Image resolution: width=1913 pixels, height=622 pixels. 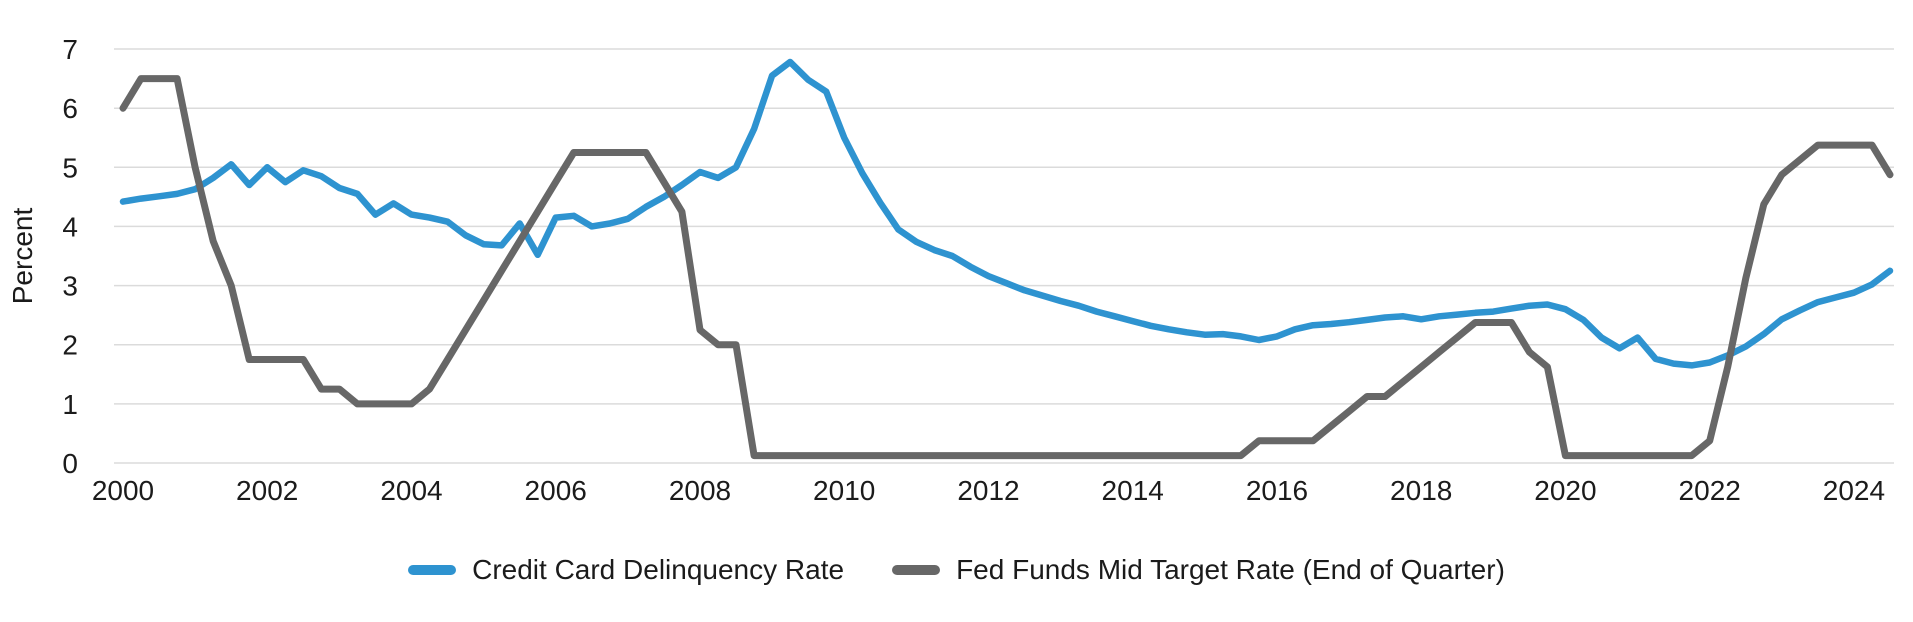 What do you see at coordinates (988, 490) in the screenshot?
I see `x-tick-label: 2012` at bounding box center [988, 490].